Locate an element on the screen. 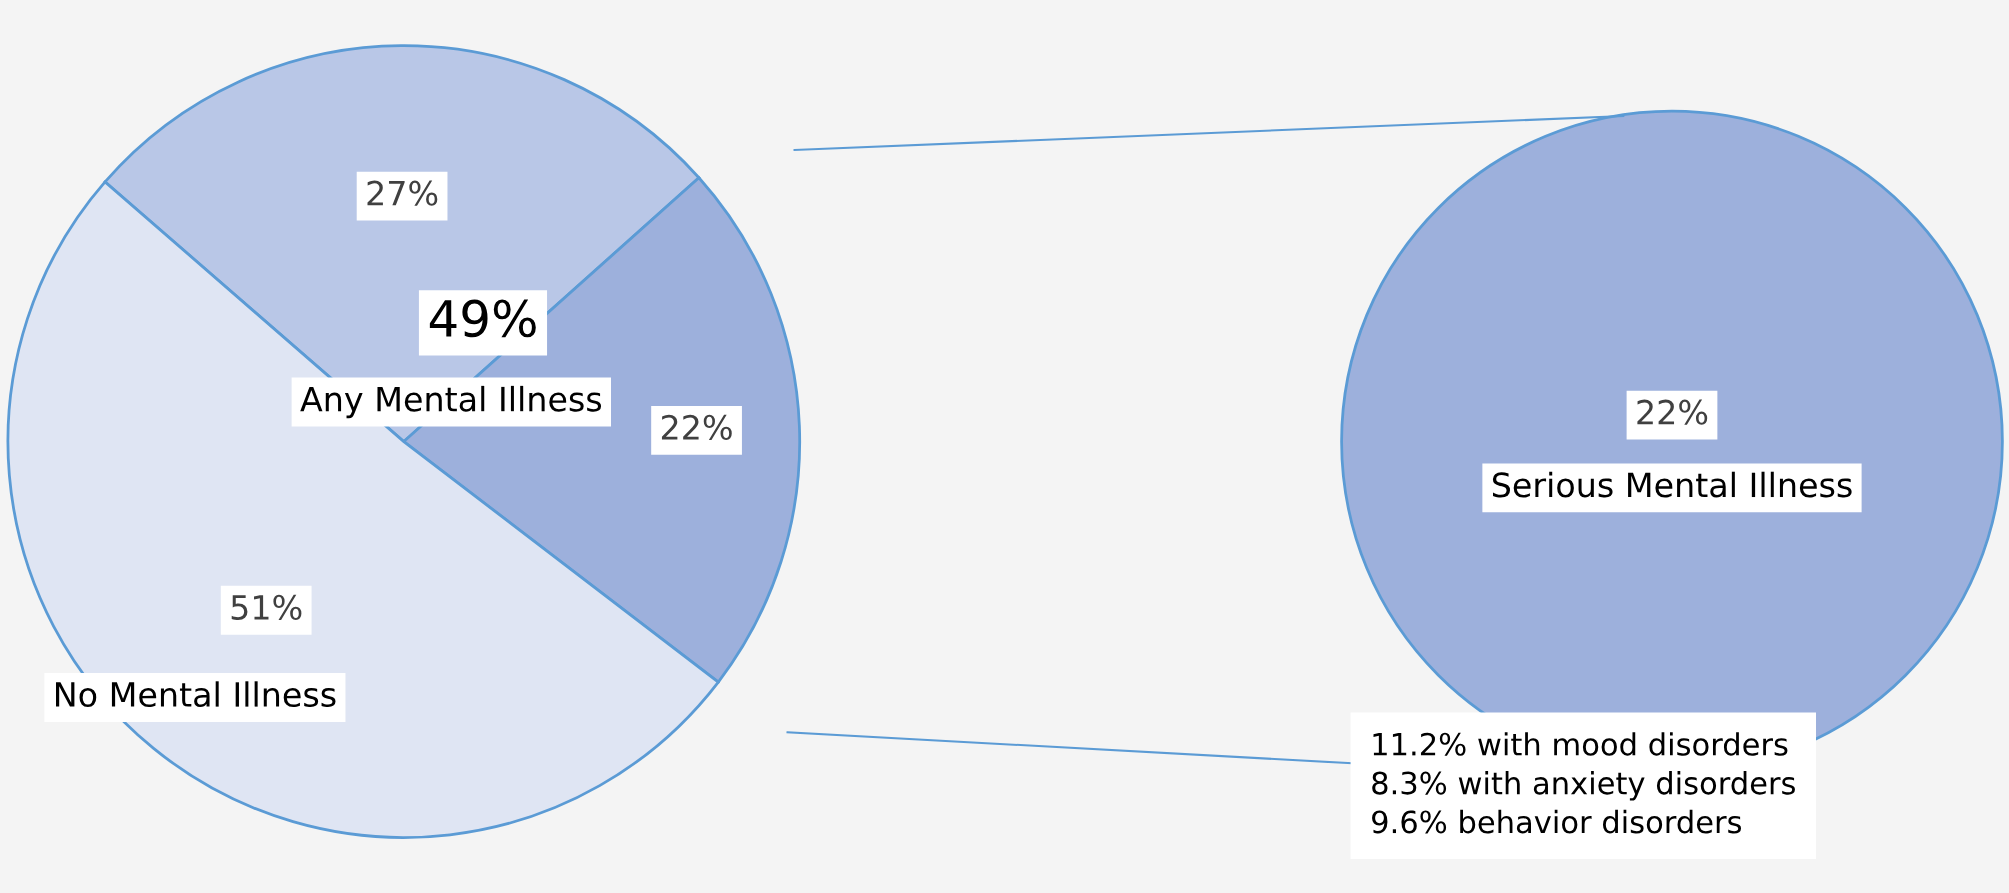 This screenshot has width=2009, height=893. text: 49% is located at coordinates (482, 318).